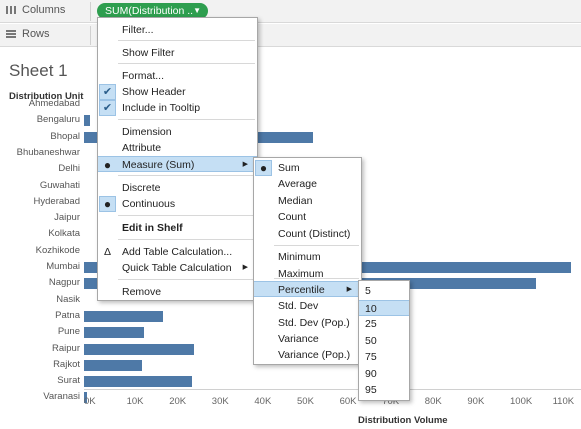 The height and width of the screenshot is (429, 581). What do you see at coordinates (54, 103) in the screenshot?
I see `category-label: Ahmedabad` at bounding box center [54, 103].